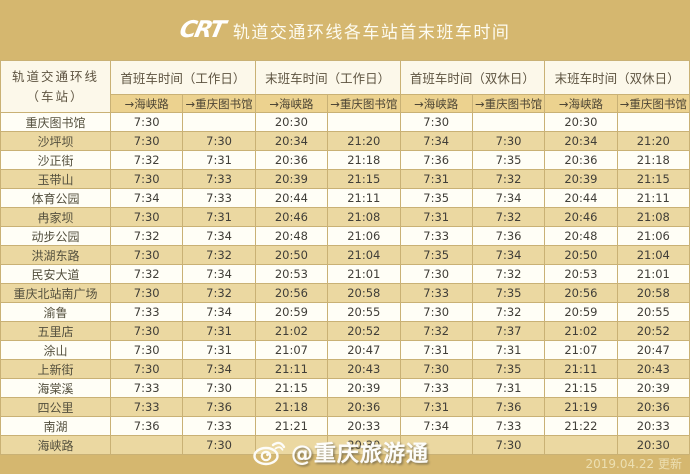  Describe the element at coordinates (345, 198) in the screenshot. I see `table-row: 体育公园 7:34 7:33 20:44 21:11 7:35 7:34 20:44 21:11` at that location.